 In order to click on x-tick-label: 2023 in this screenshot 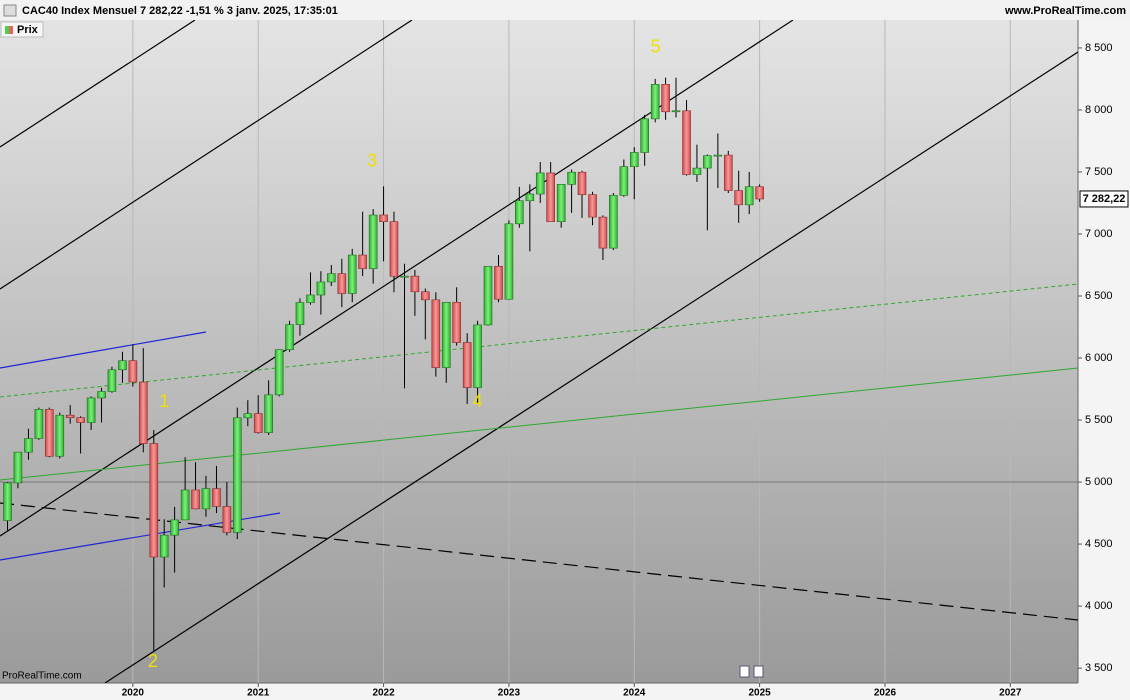, I will do `click(509, 693)`.